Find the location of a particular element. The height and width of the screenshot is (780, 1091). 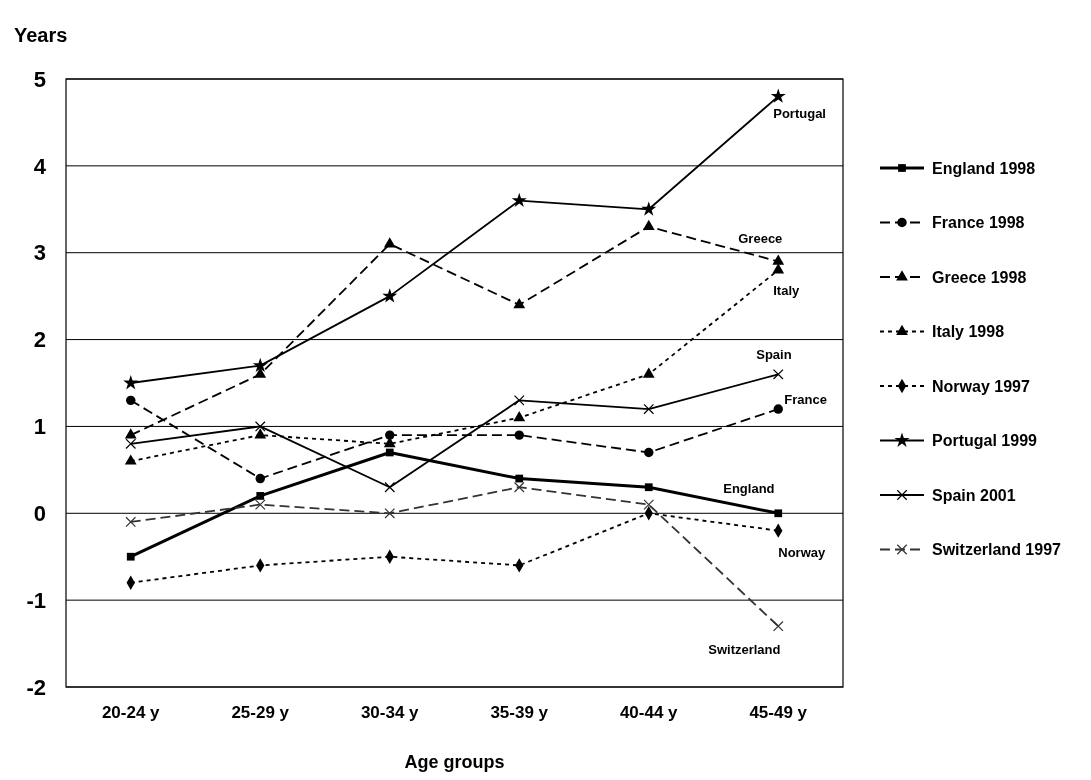

legend-label: Spain 2001 is located at coordinates (974, 495).